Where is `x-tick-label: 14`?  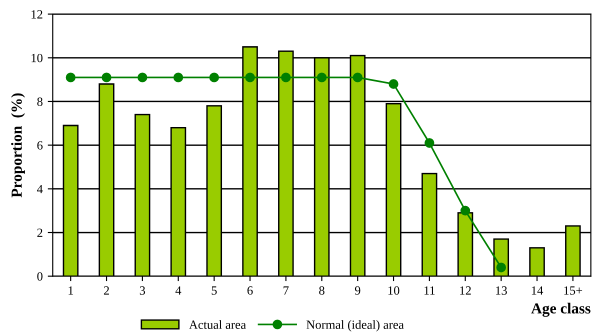 x-tick-label: 14 is located at coordinates (538, 290).